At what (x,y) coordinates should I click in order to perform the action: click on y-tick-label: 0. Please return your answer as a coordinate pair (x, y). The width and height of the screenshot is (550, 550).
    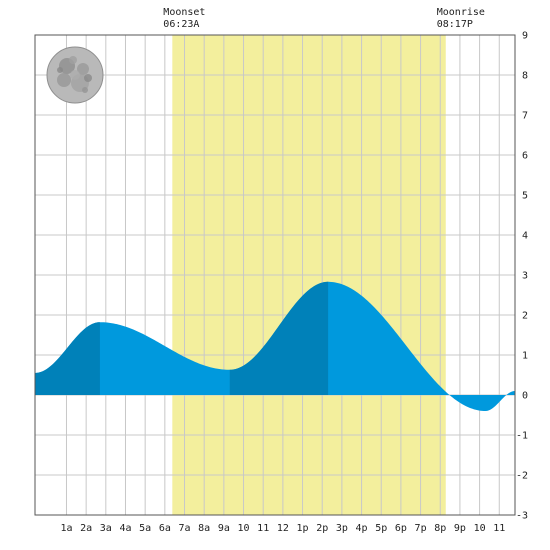
    Looking at the image, I should click on (525, 396).